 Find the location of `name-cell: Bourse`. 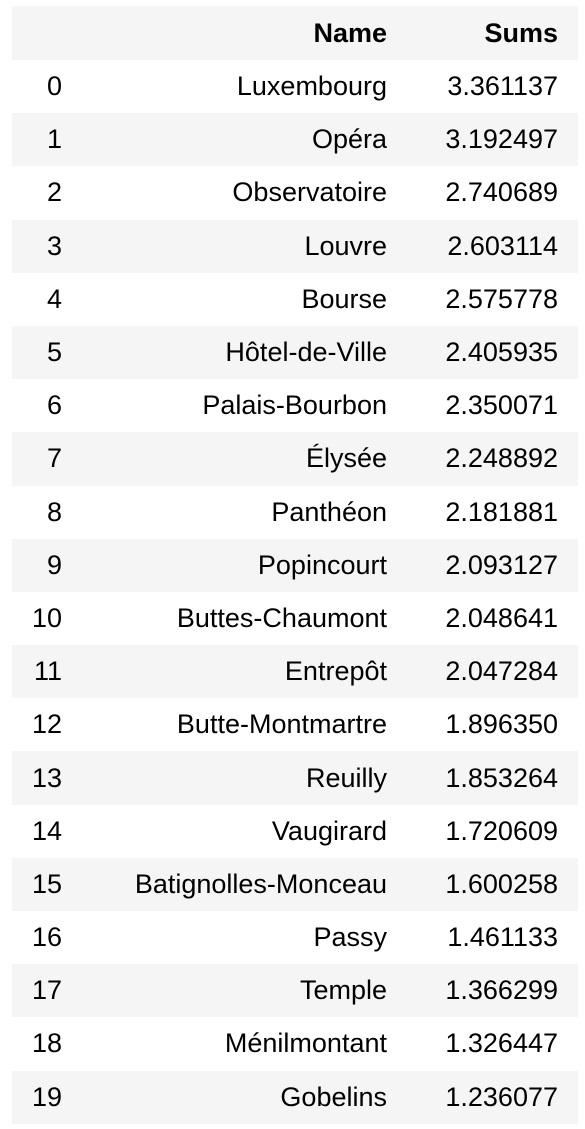

name-cell: Bourse is located at coordinates (344, 298).